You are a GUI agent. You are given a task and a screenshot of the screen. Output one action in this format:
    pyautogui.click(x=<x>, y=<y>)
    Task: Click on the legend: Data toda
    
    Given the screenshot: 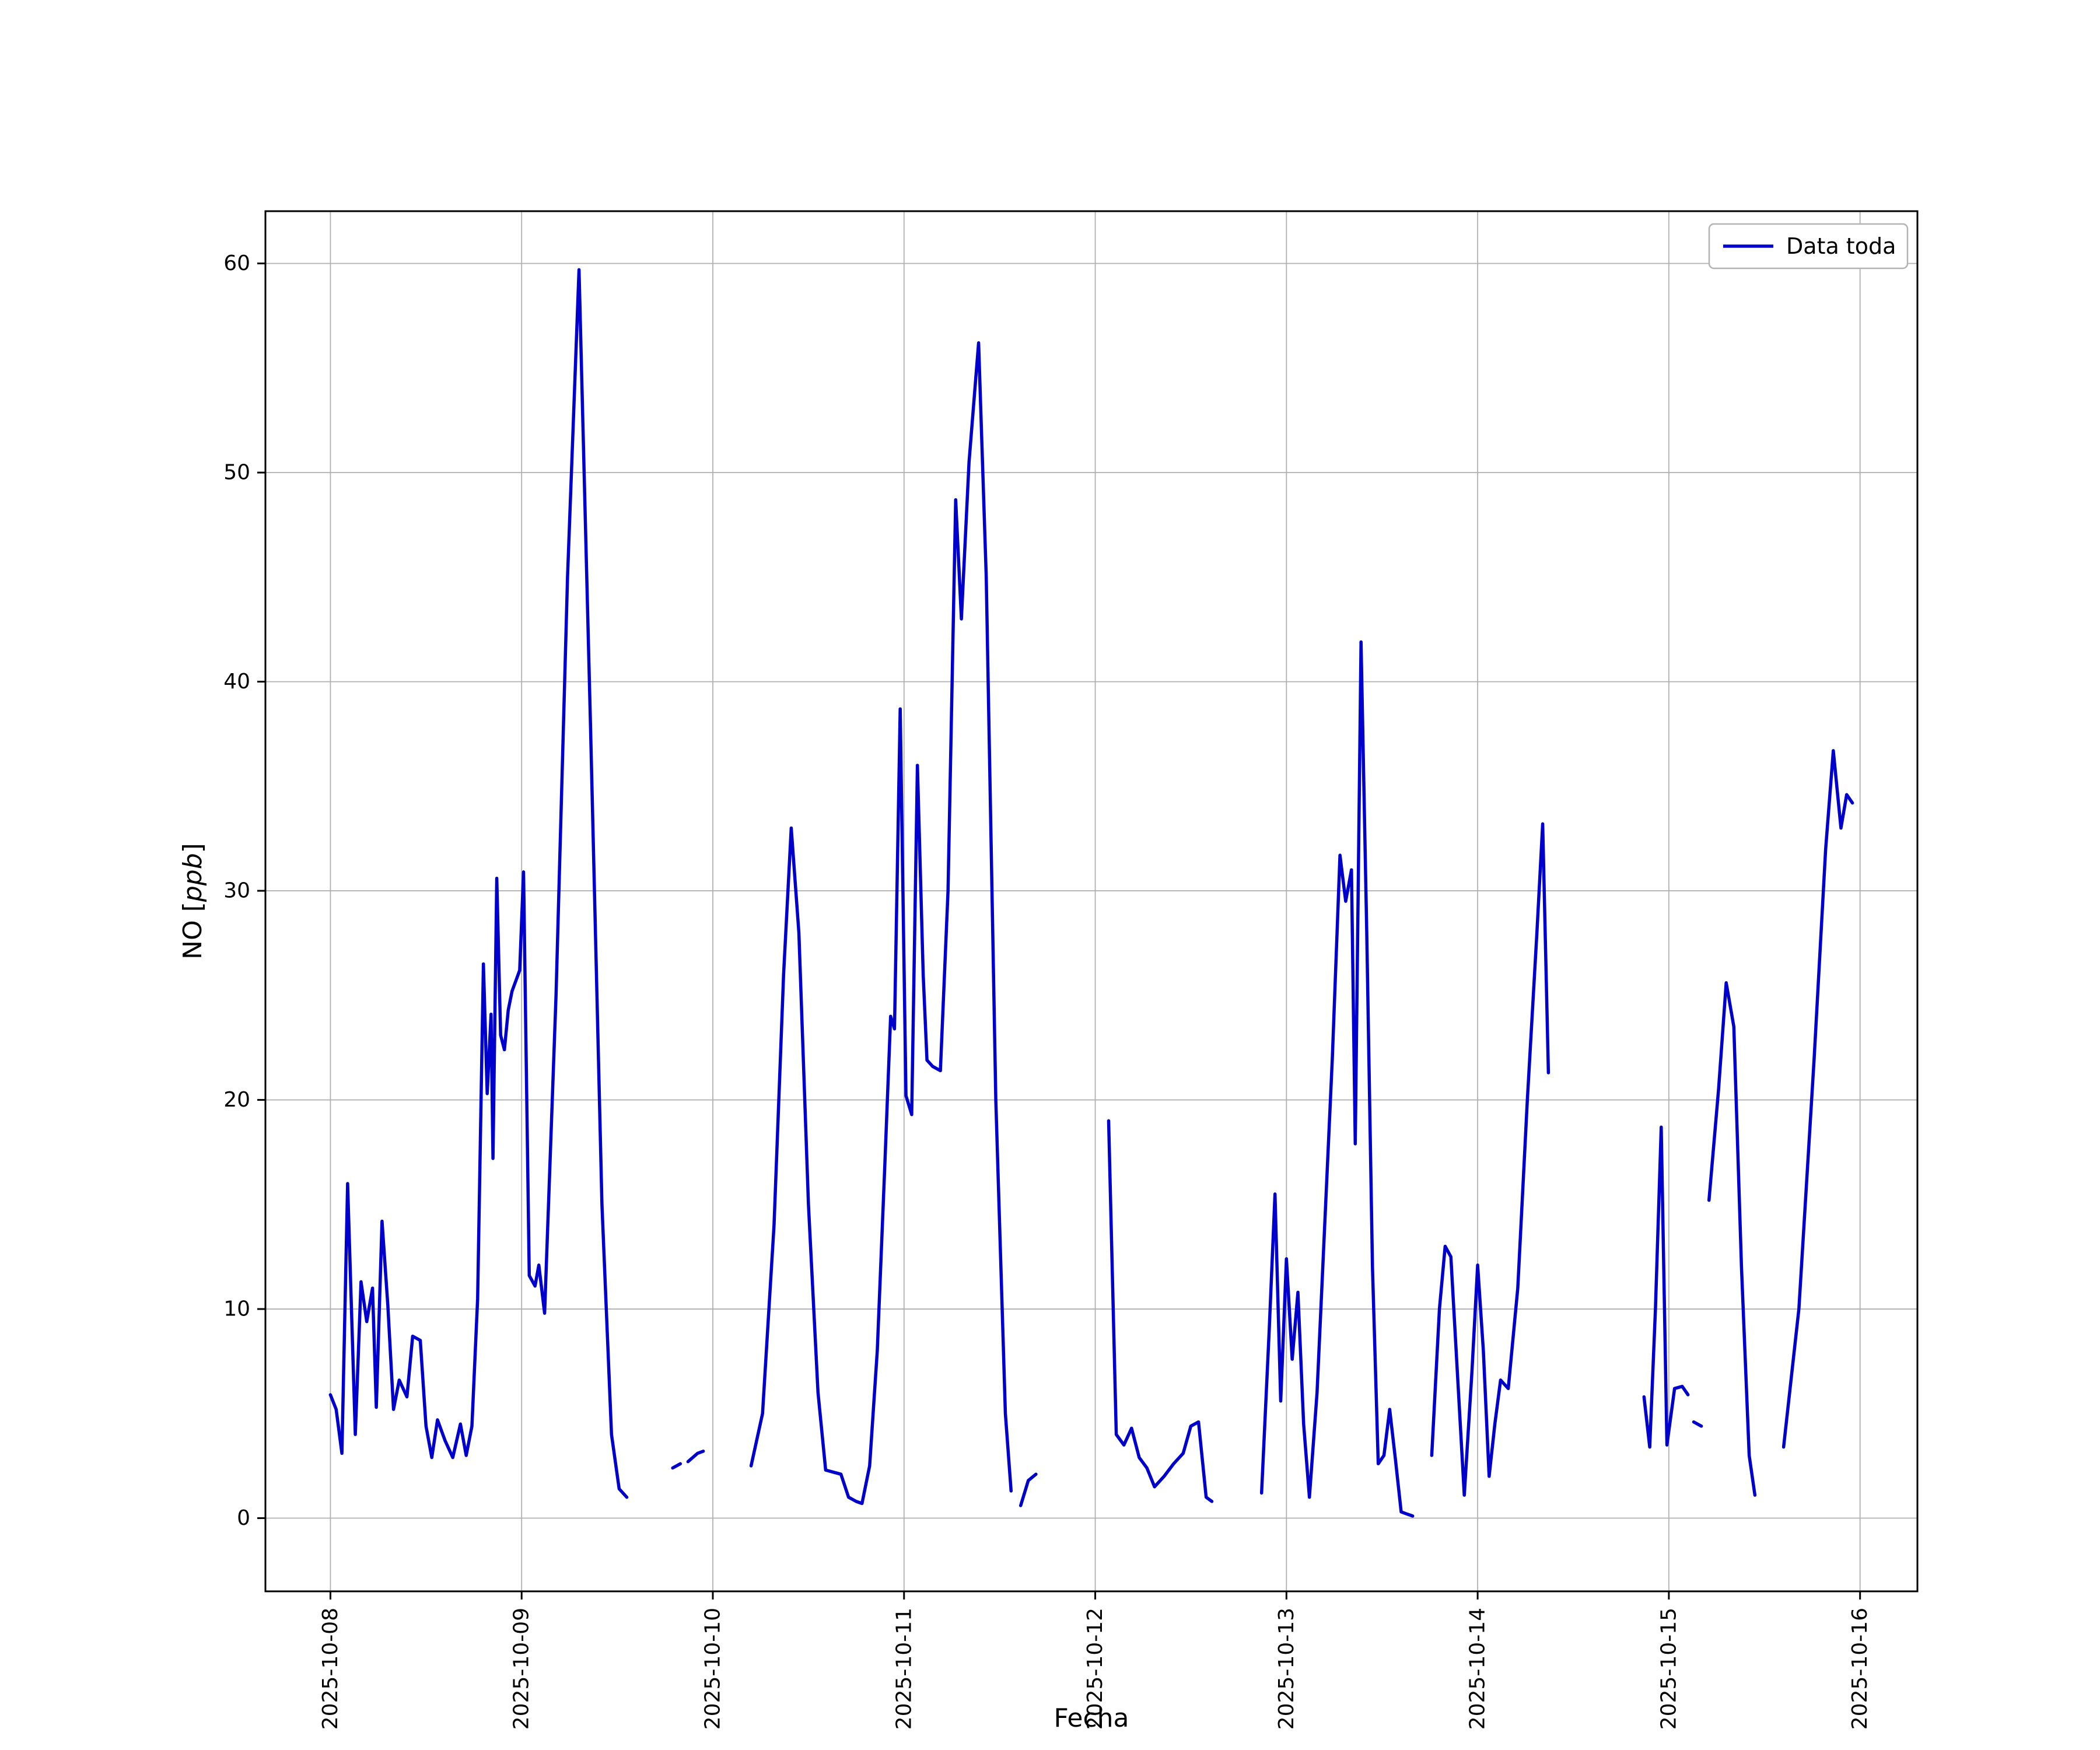 What is the action you would take?
    pyautogui.click(x=1808, y=246)
    